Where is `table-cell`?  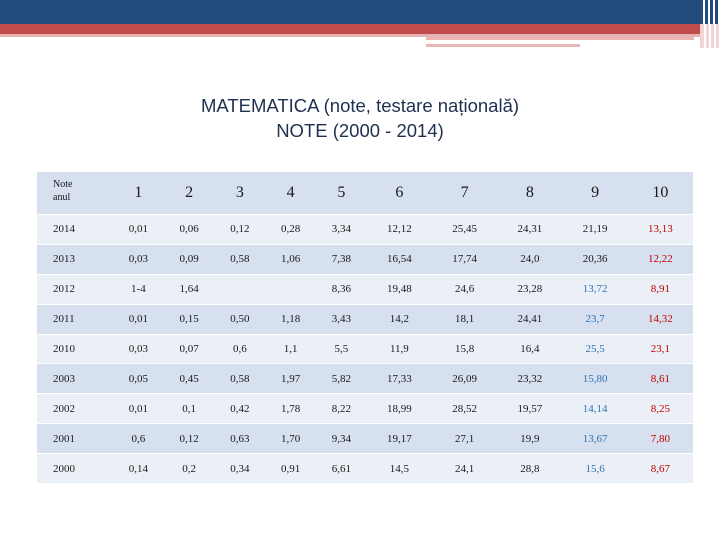
table-cell is located at coordinates (290, 289).